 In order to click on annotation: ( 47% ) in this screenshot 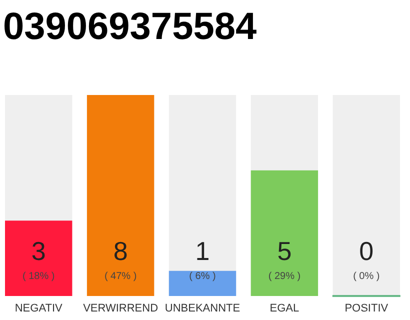, I will do `click(120, 276)`.